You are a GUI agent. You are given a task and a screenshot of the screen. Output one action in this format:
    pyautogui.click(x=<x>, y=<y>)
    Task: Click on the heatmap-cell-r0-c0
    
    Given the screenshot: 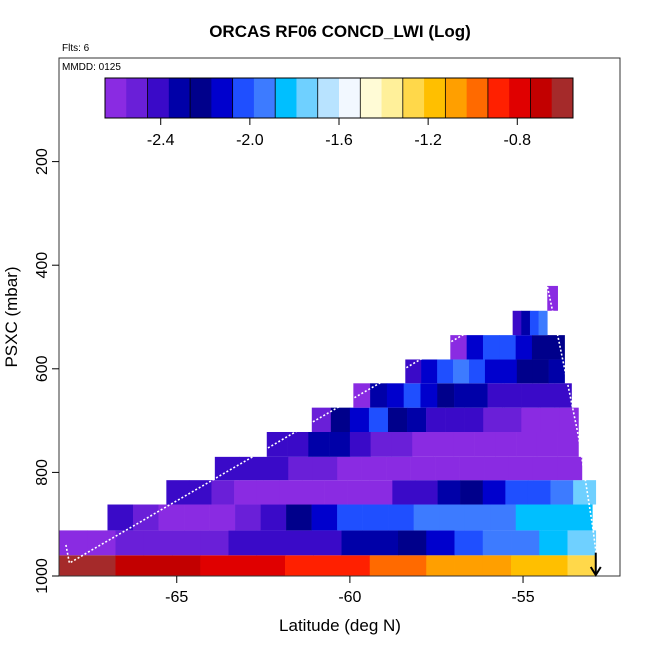 What is the action you would take?
    pyautogui.click(x=73, y=565)
    